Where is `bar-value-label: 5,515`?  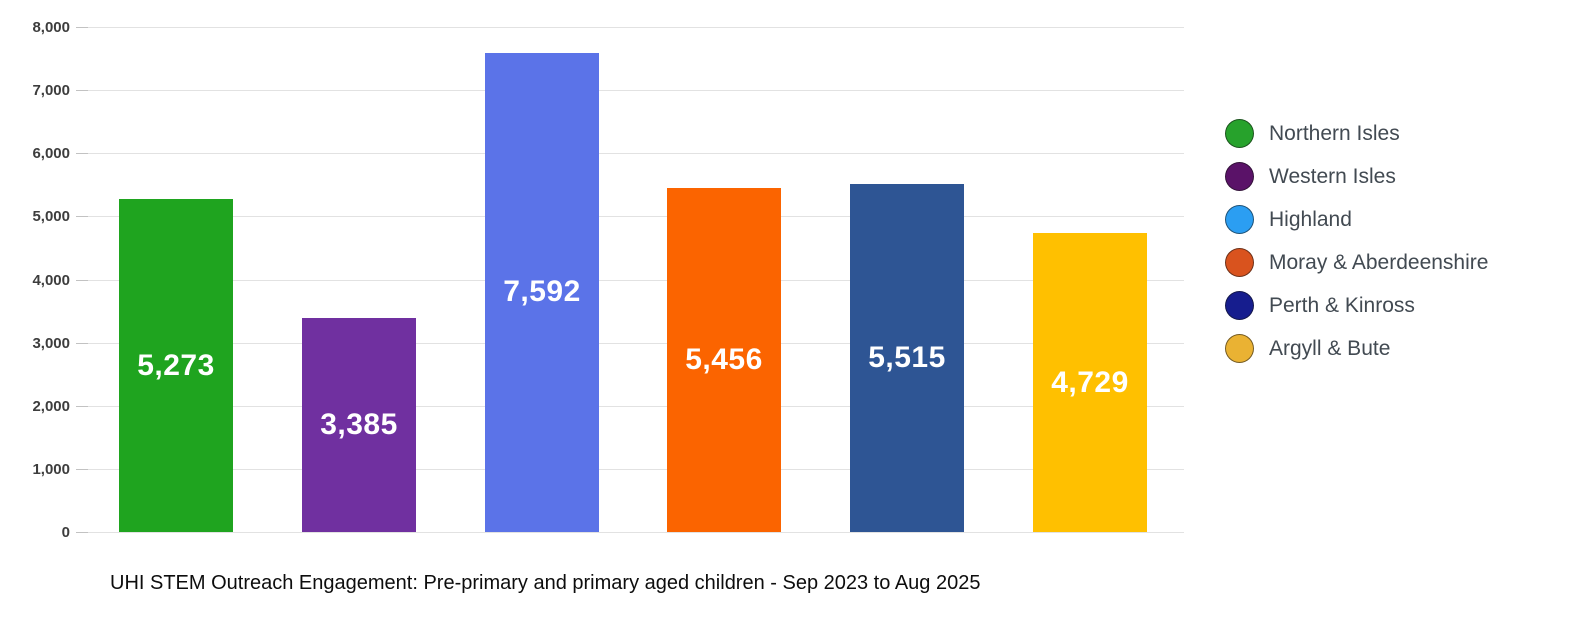
bar-value-label: 5,515 is located at coordinates (907, 357).